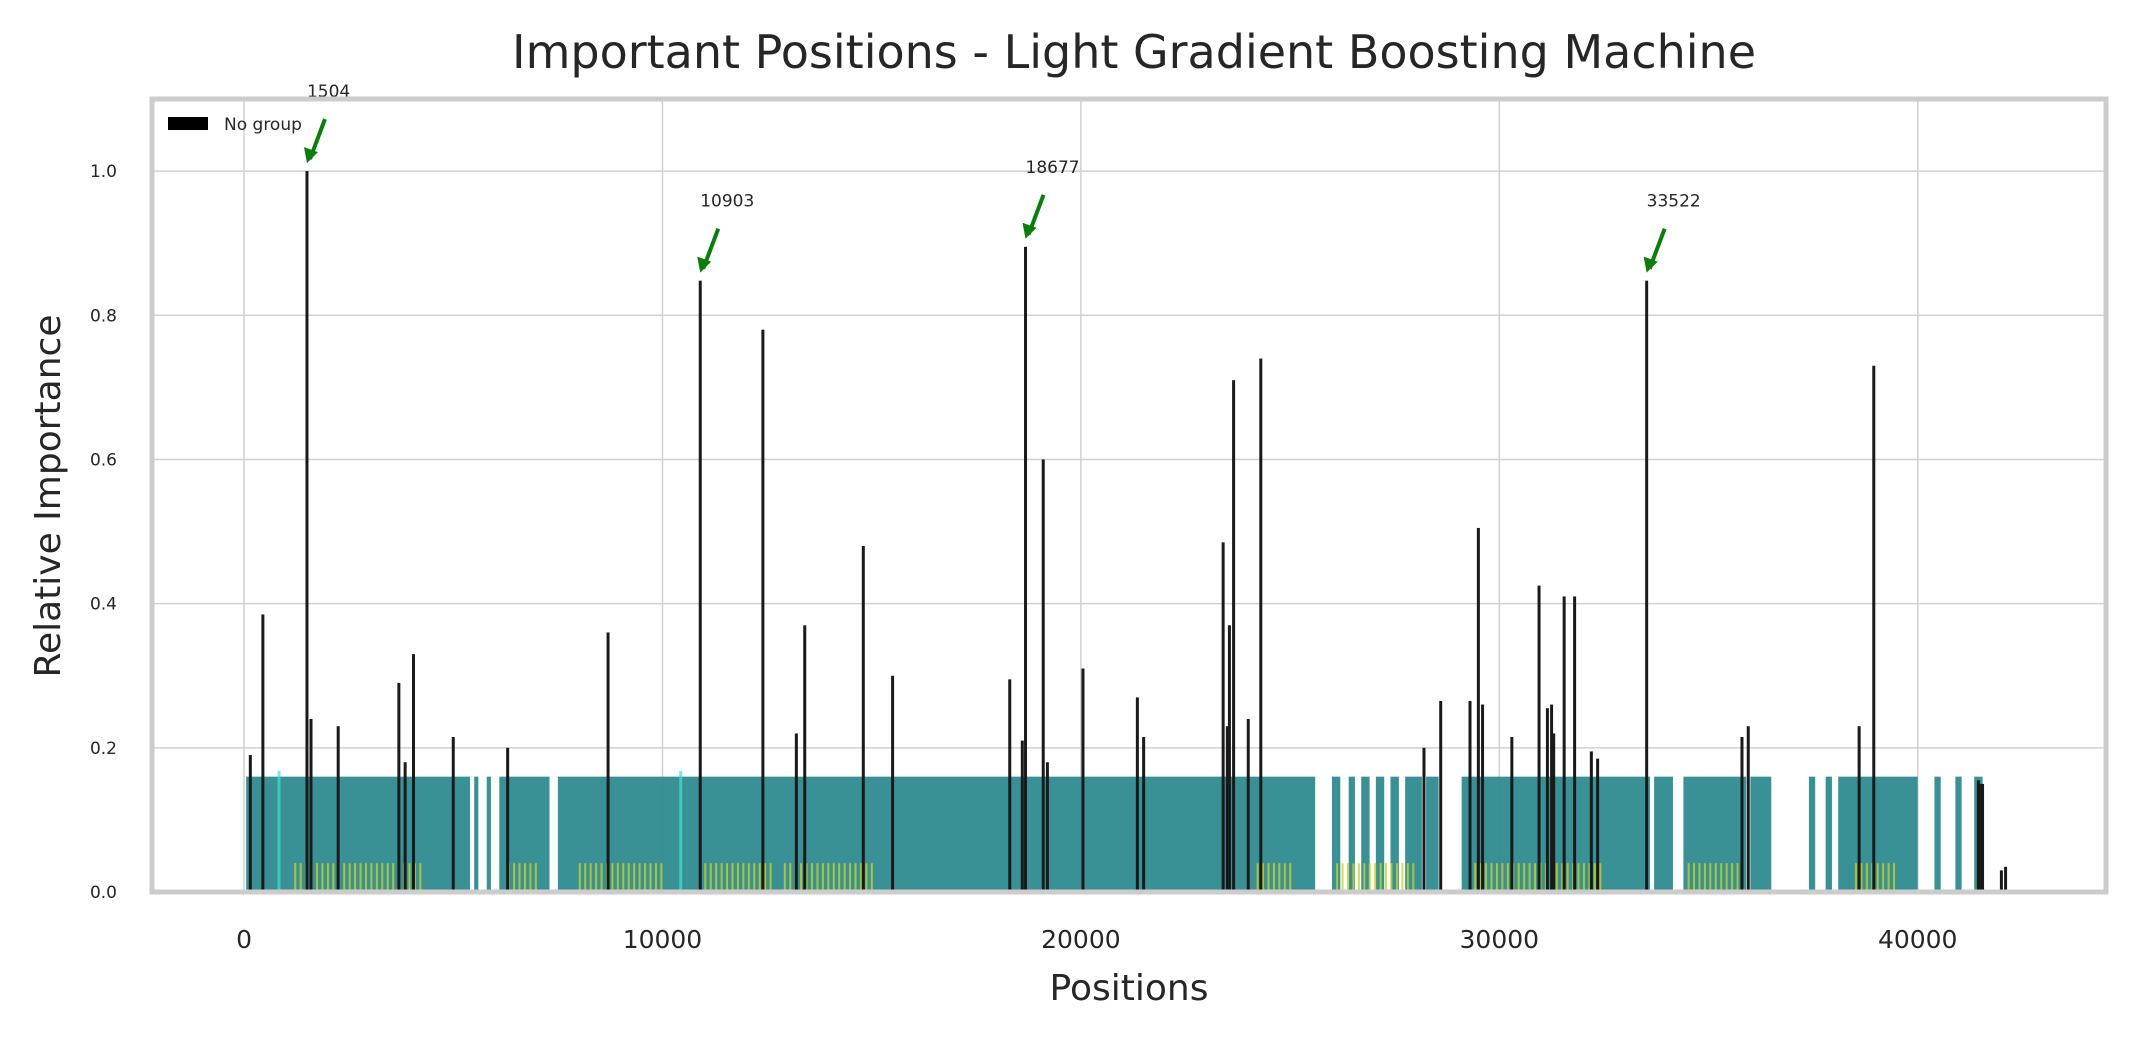 The width and height of the screenshot is (2139, 1044). I want to click on legend: No group, so click(235, 125).